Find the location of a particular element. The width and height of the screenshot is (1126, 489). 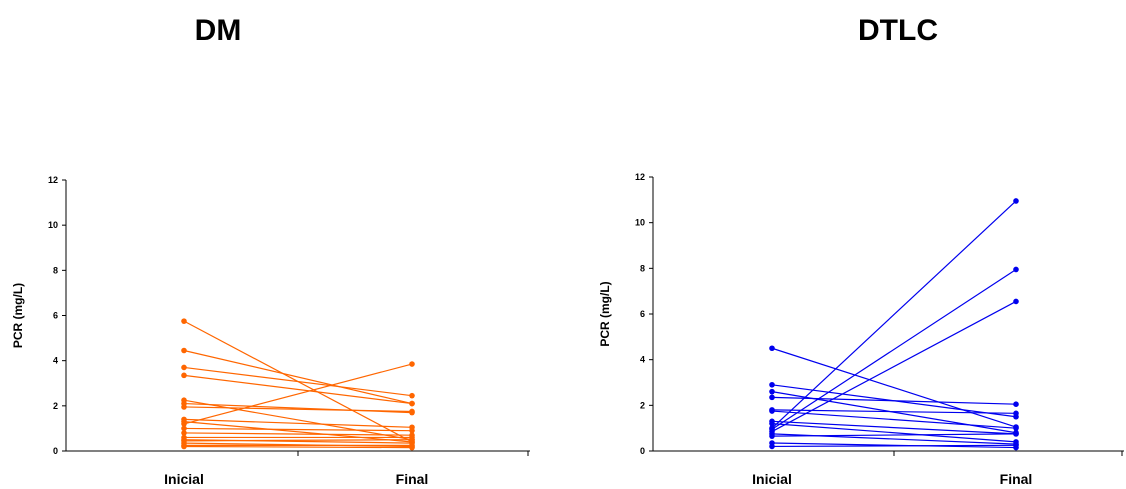

dtlc-y-tick-label: 8 is located at coordinates (642, 268).